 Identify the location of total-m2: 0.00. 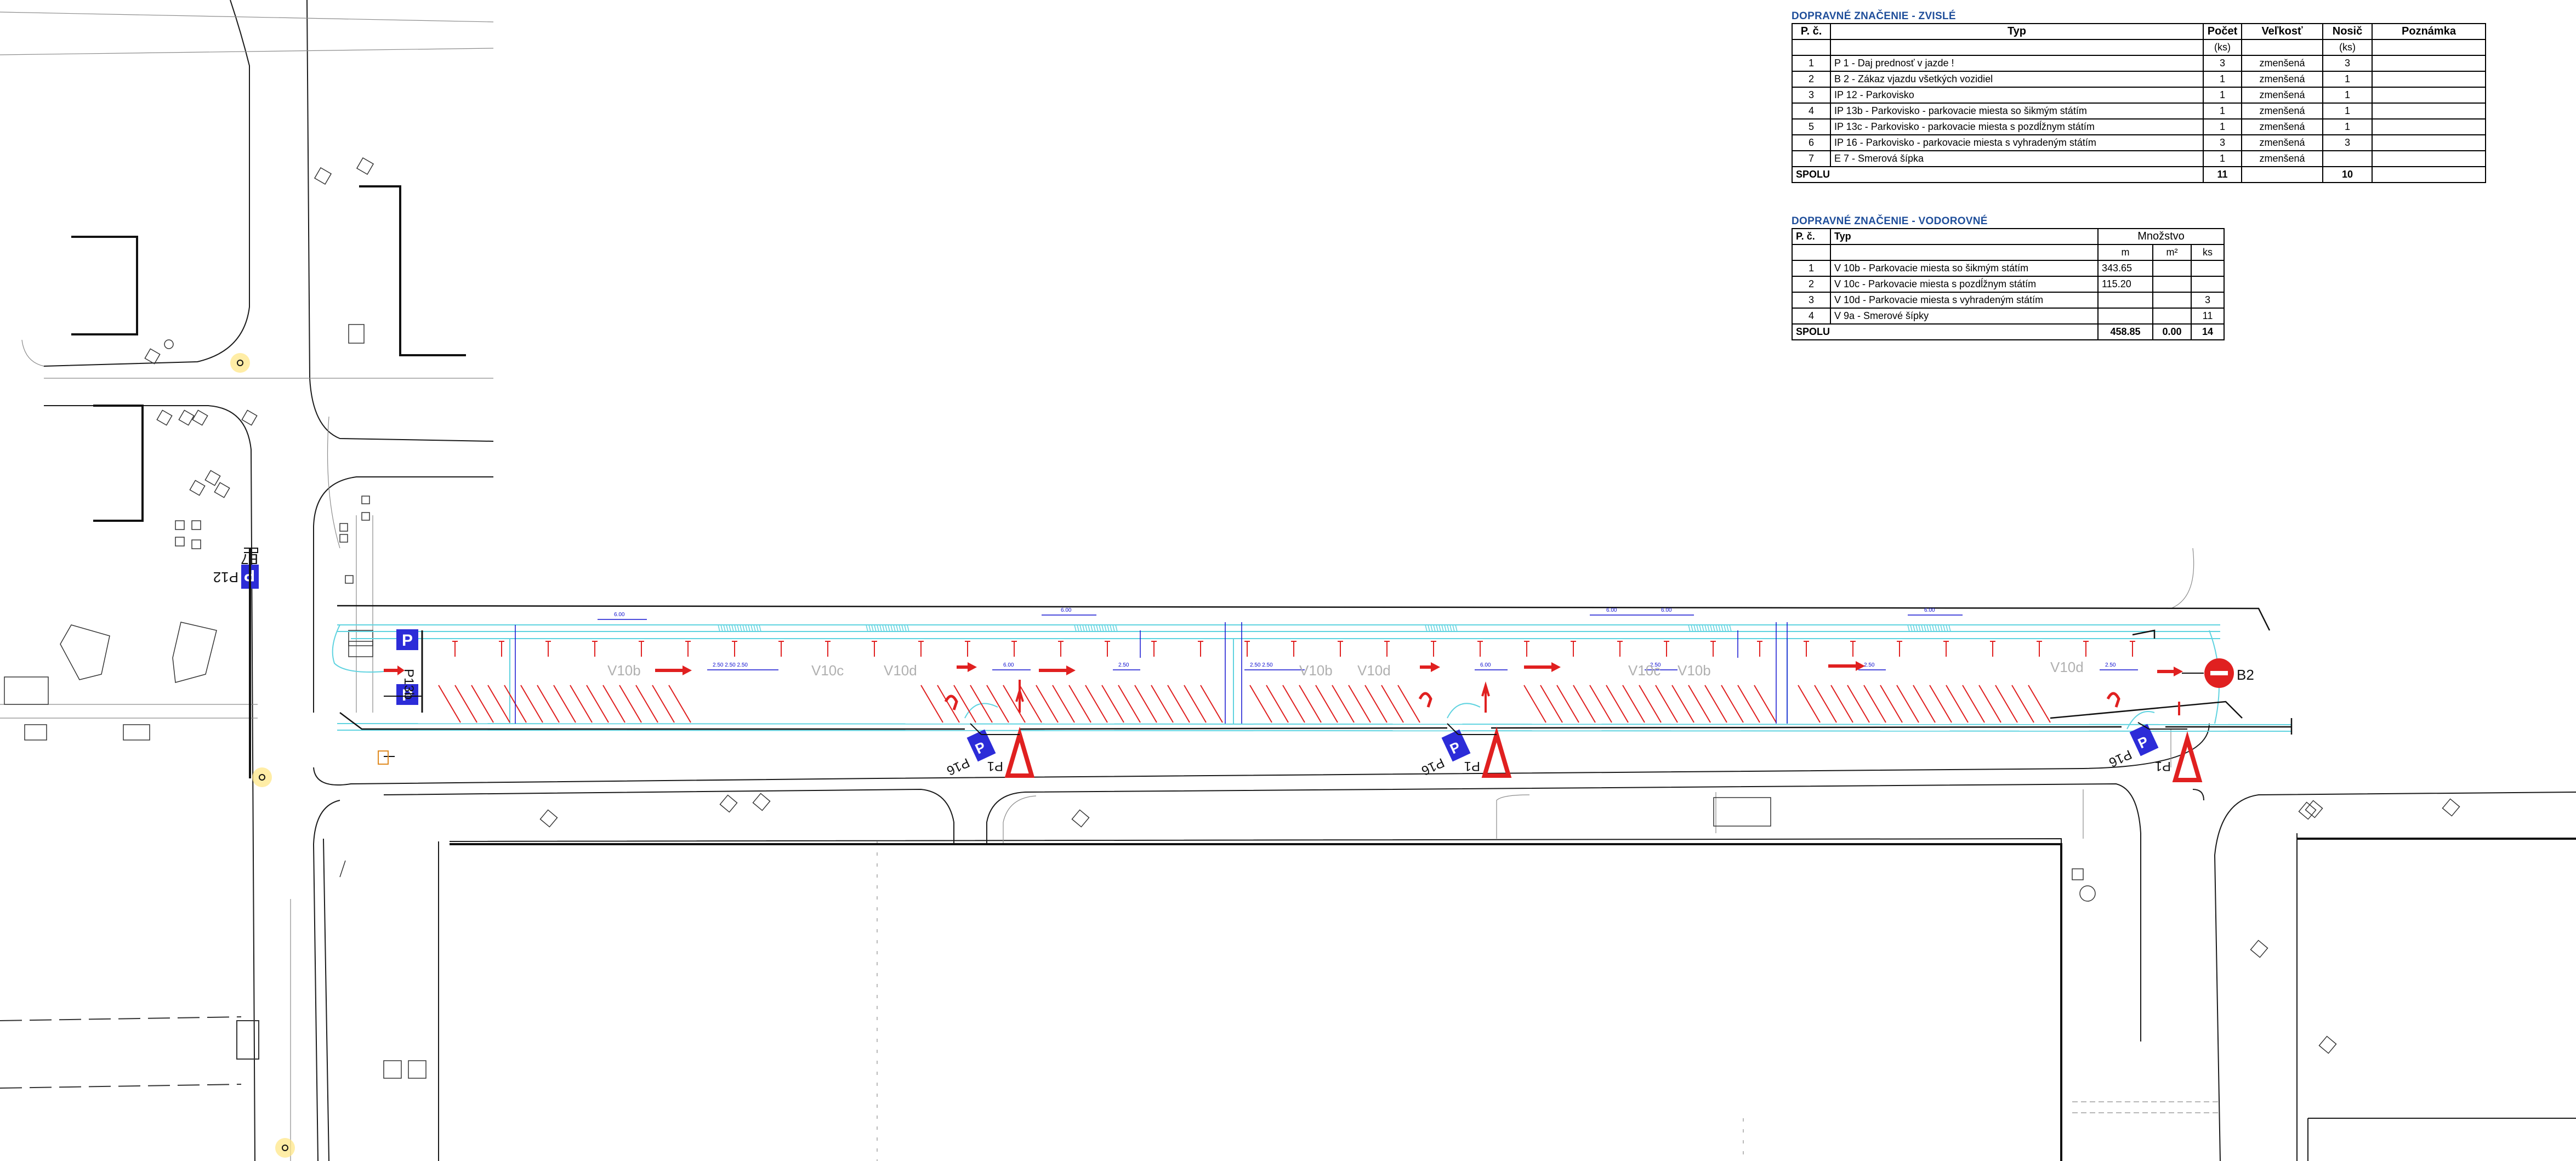
(2172, 331).